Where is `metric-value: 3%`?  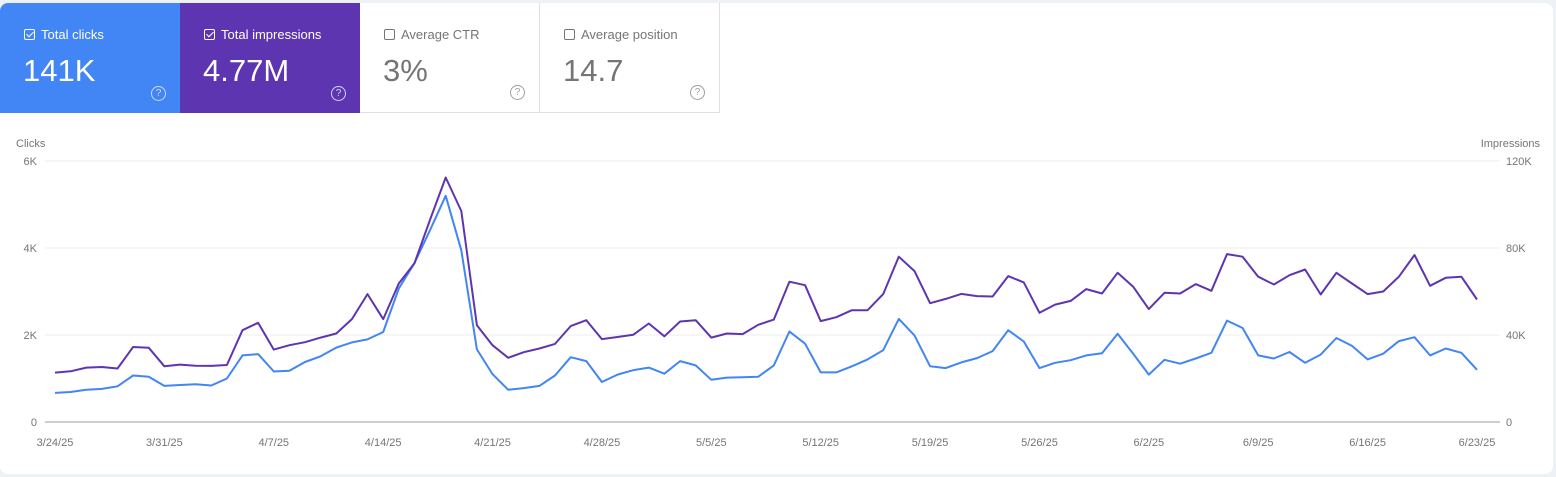 metric-value: 3% is located at coordinates (405, 70).